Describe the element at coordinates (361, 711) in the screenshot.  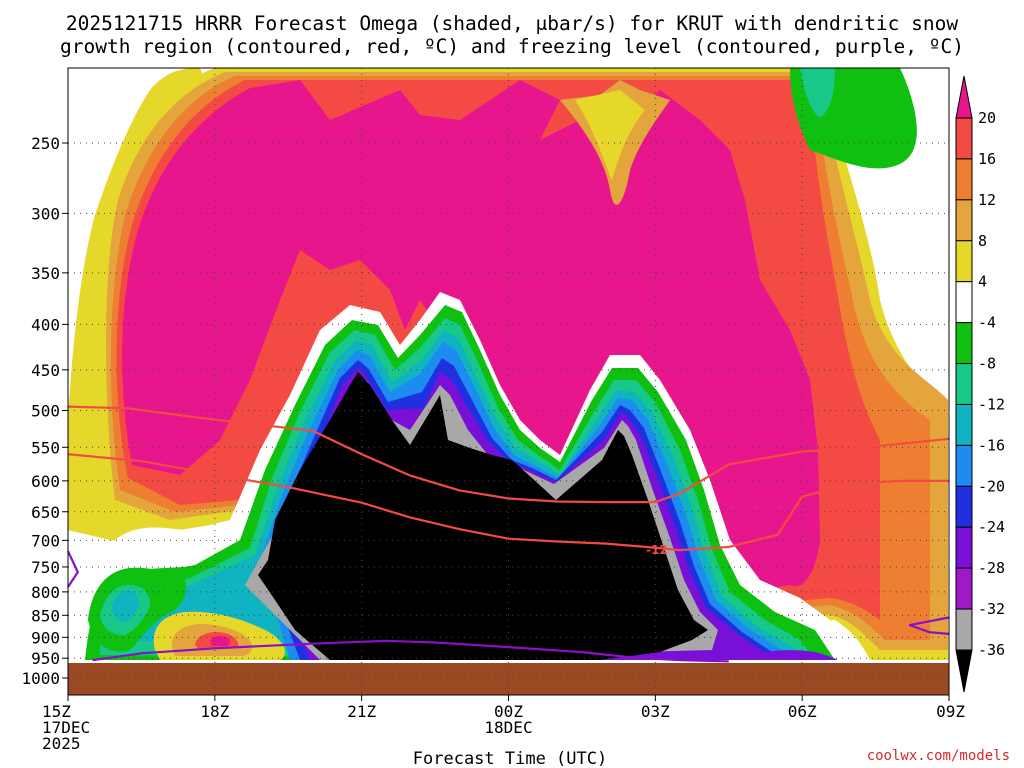
I see `x-tick-label: 21Z` at that location.